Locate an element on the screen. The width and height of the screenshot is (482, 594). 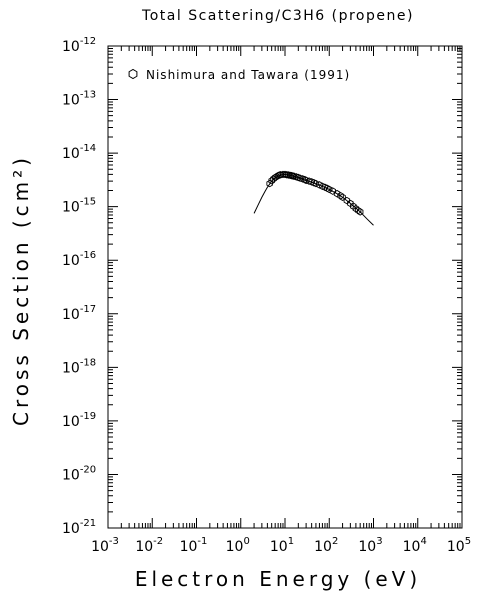
x-tick-label: 10⁻³ is located at coordinates (105, 545).